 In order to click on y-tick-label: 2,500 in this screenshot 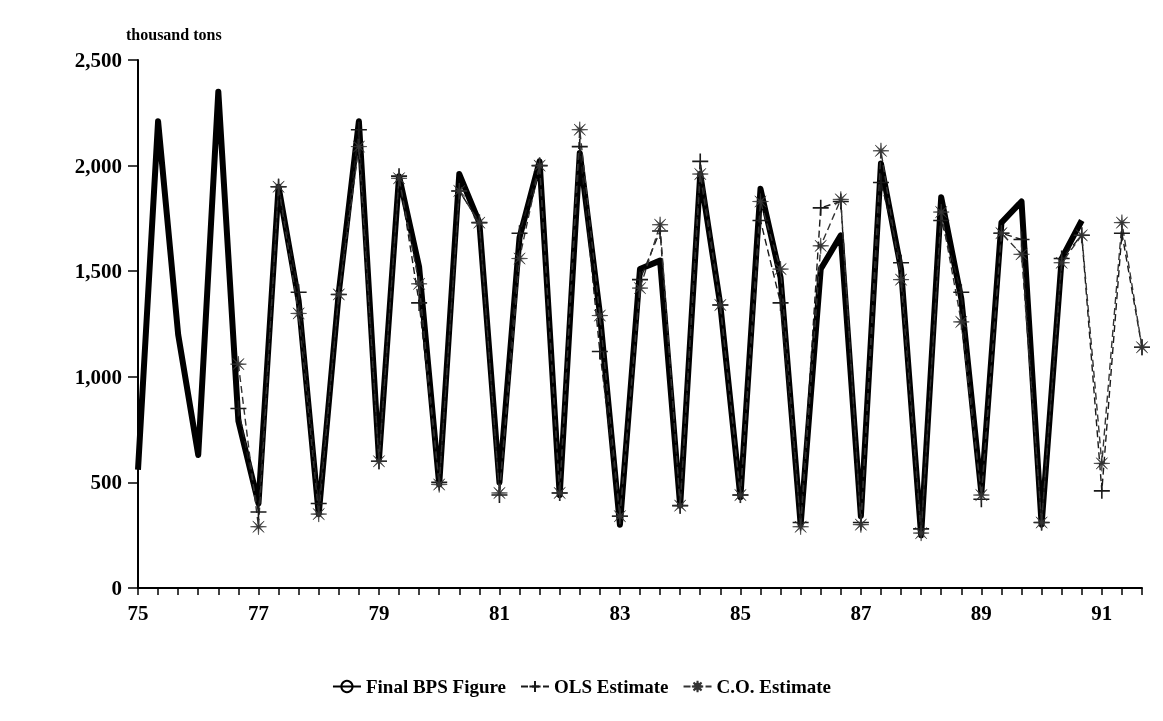, I will do `click(98, 60)`.